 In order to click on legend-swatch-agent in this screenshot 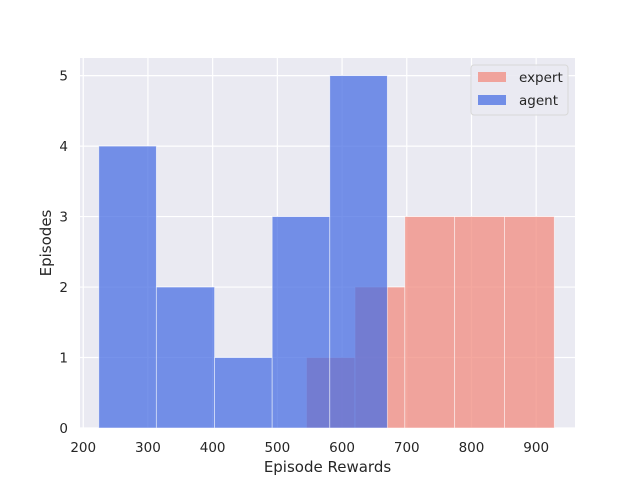, I will do `click(492, 100)`.